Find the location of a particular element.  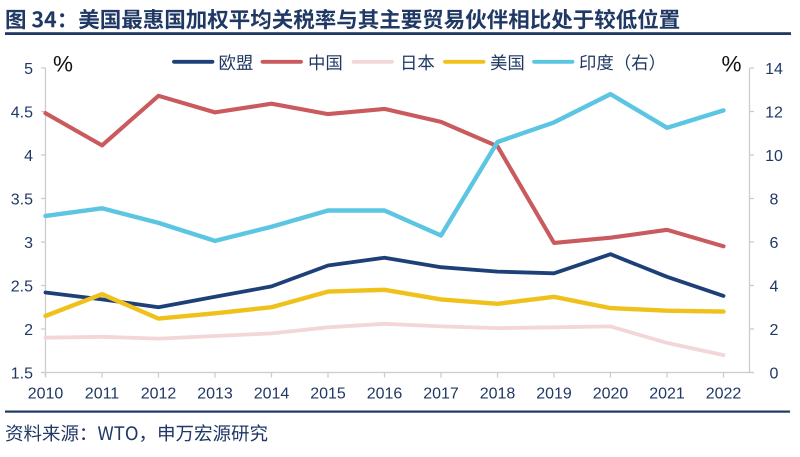

svg-text: 10 is located at coordinates (774, 156).